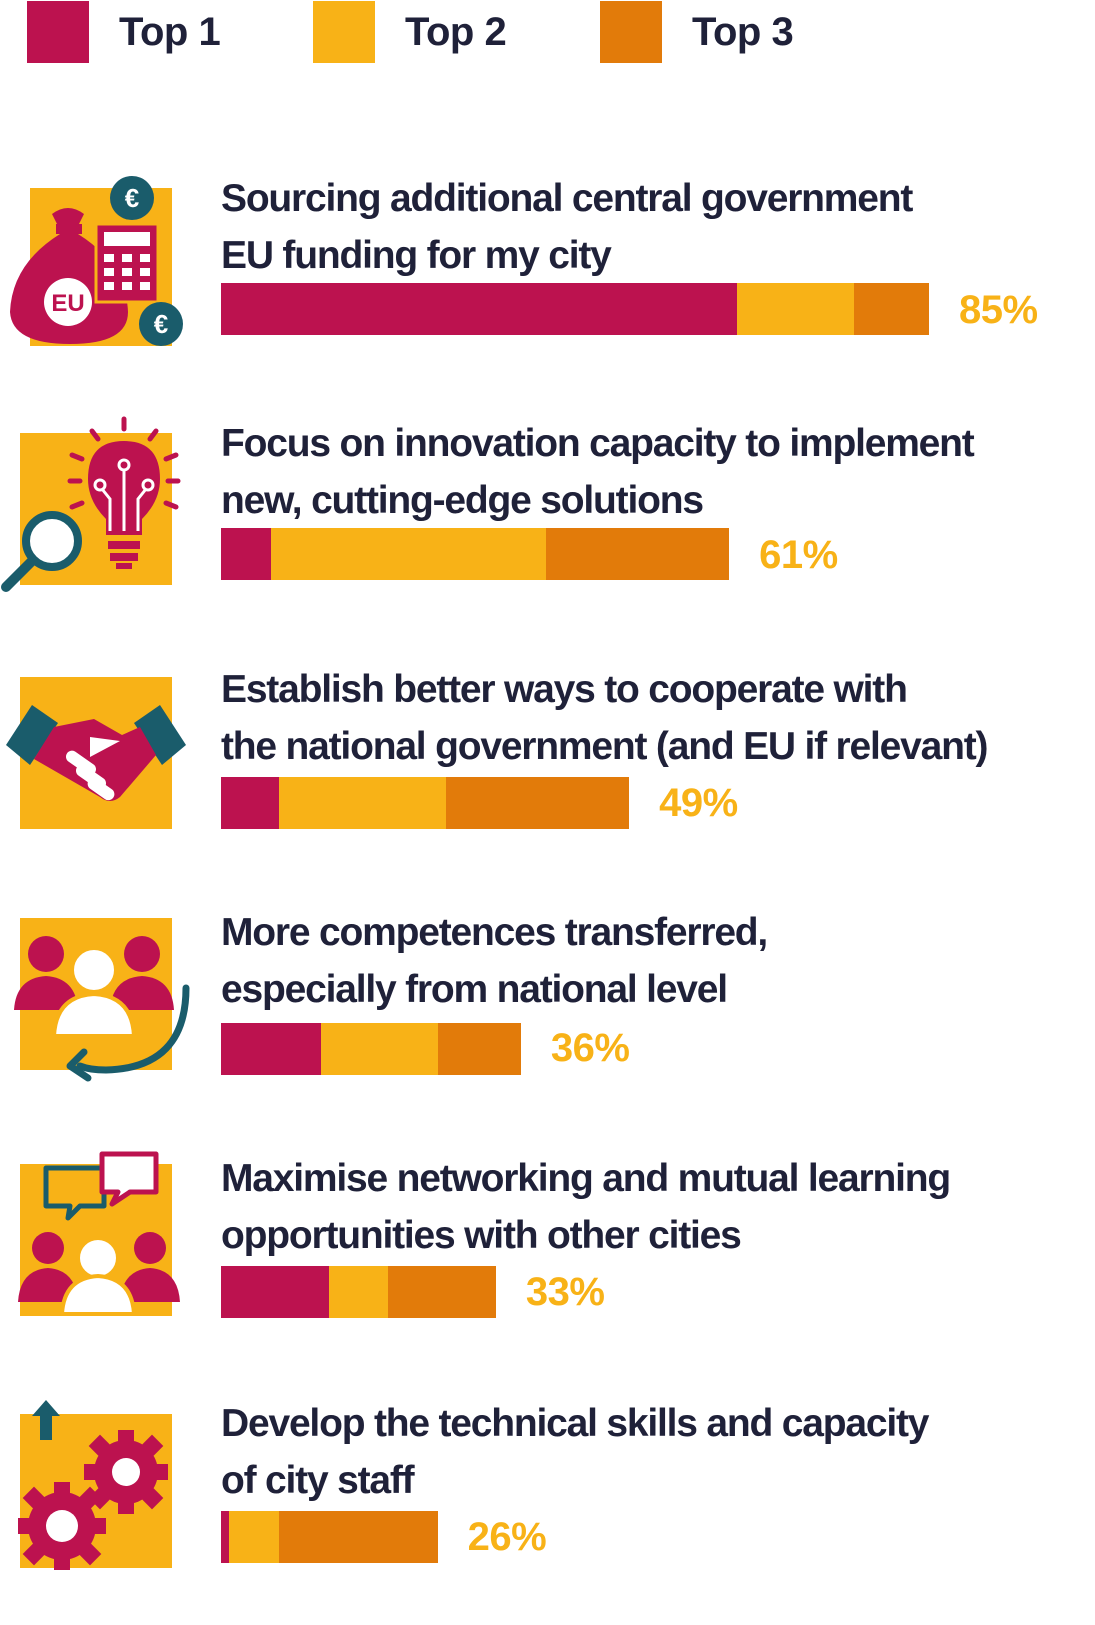  What do you see at coordinates (564, 689) in the screenshot?
I see `row-label-line1: Establish better ways to cooperate with` at bounding box center [564, 689].